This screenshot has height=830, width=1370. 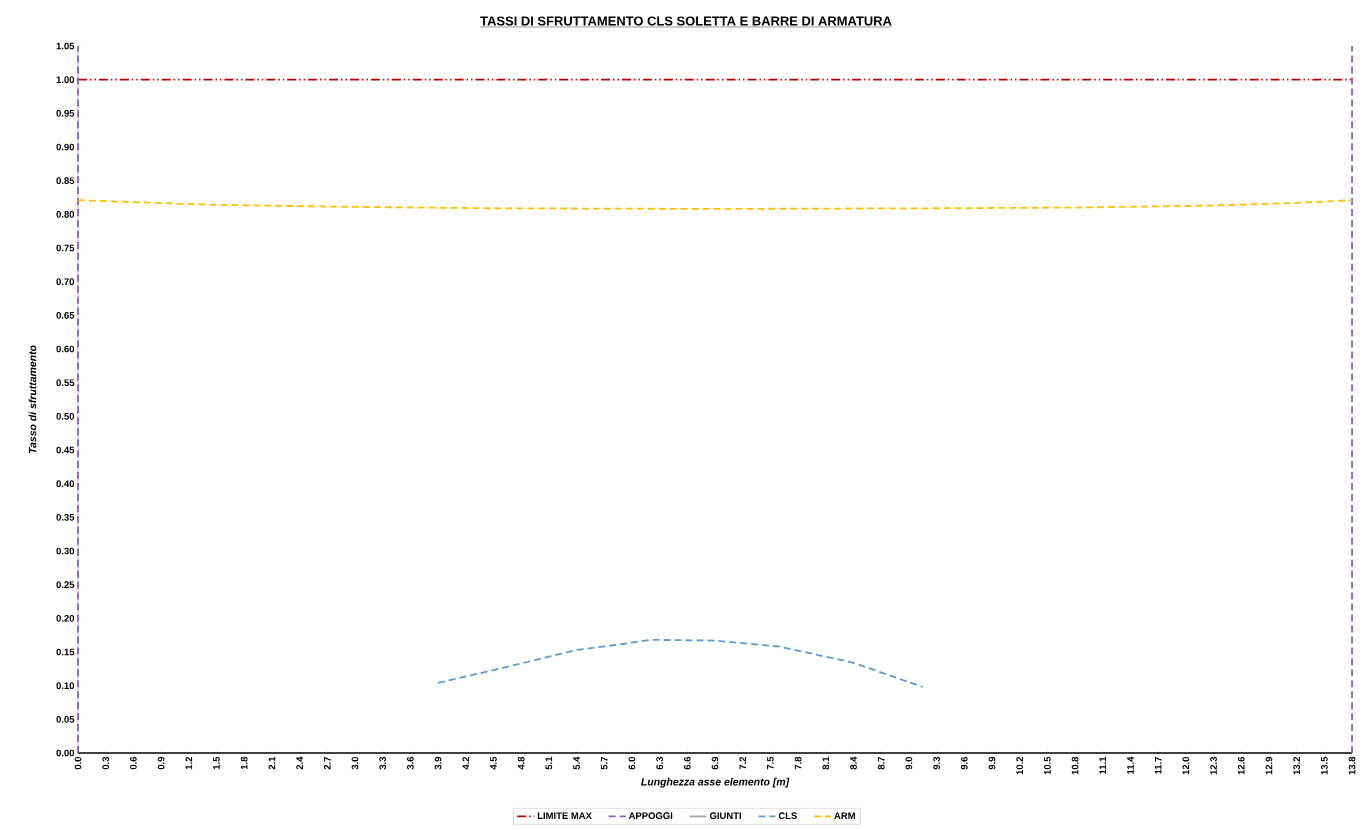 I want to click on legend-label: LIMITE MAX, so click(x=564, y=815).